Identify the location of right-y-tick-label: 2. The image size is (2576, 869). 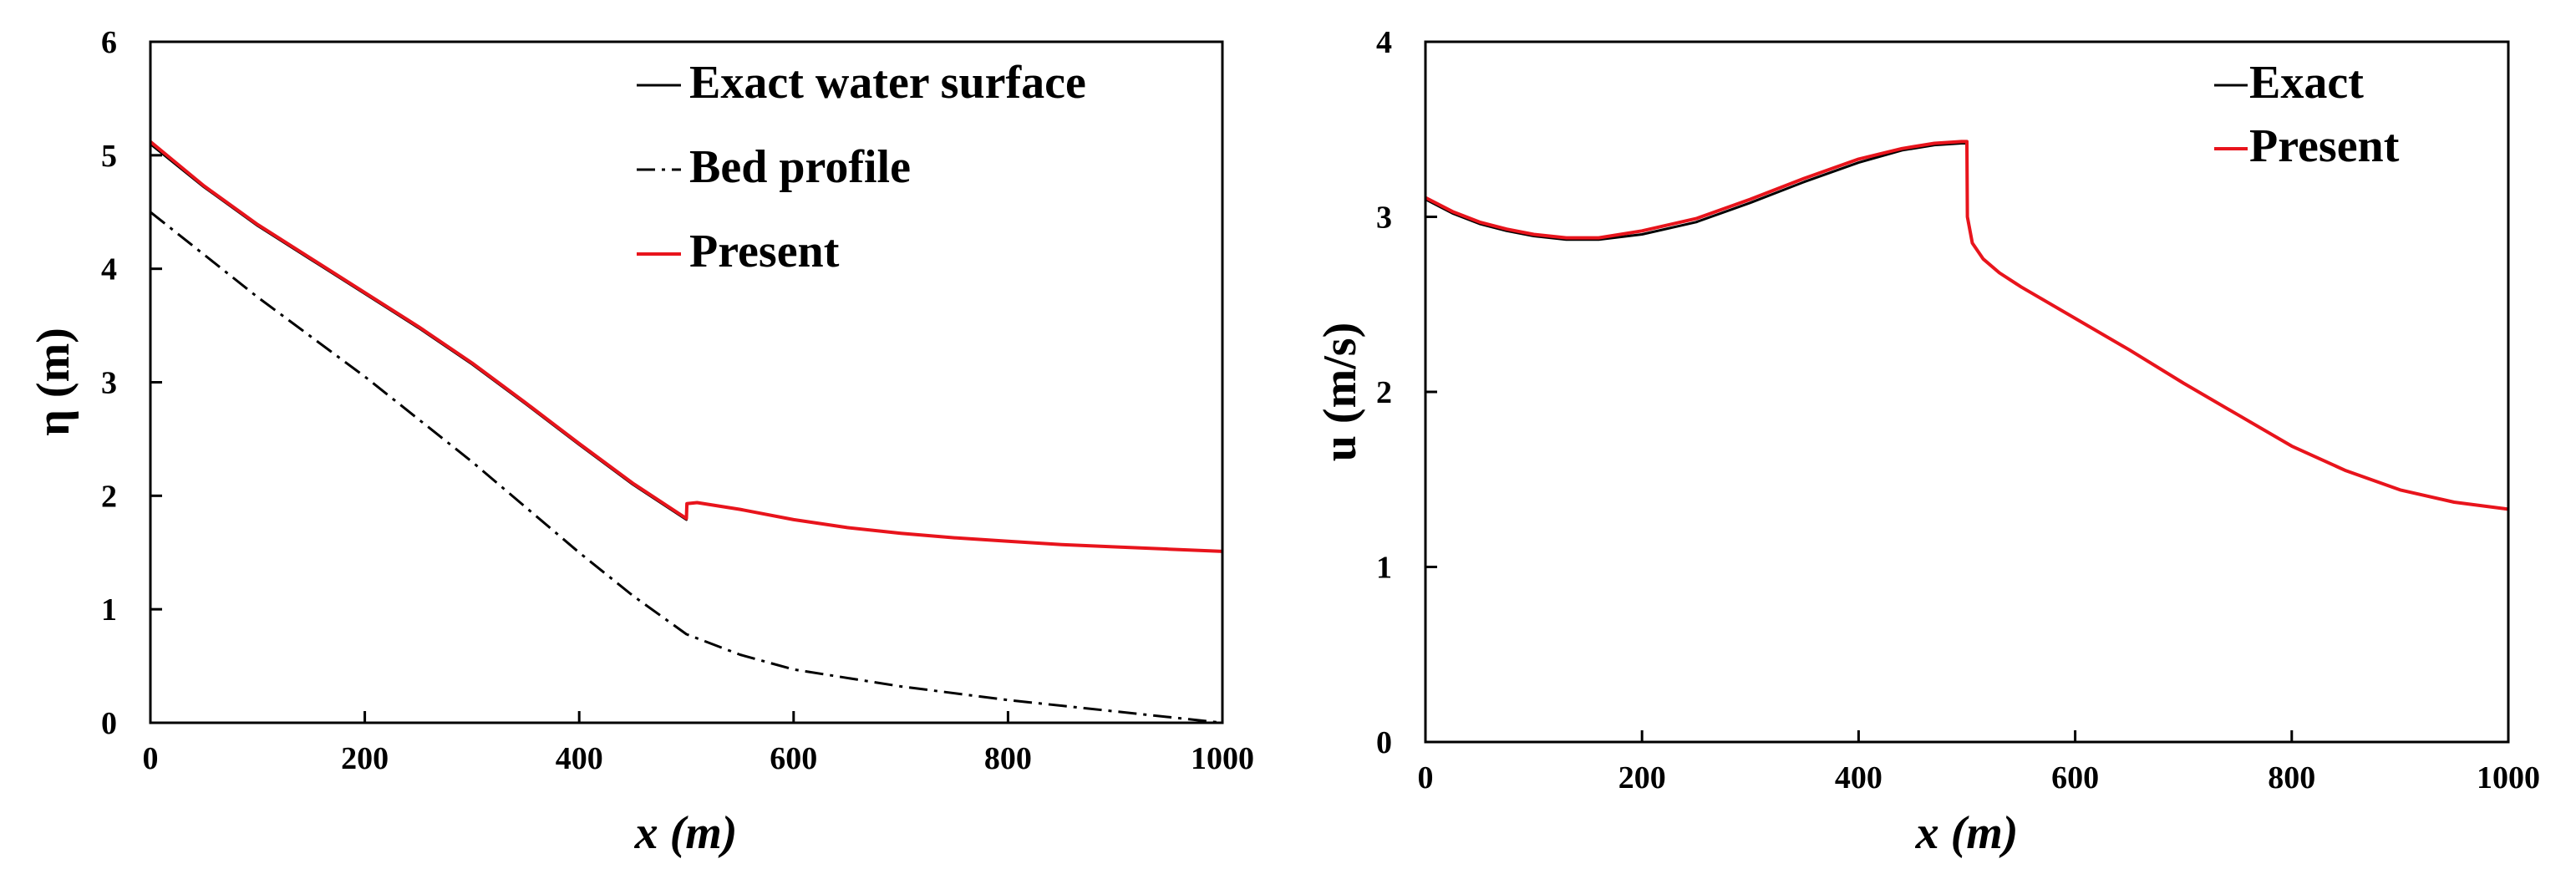
(1384, 392).